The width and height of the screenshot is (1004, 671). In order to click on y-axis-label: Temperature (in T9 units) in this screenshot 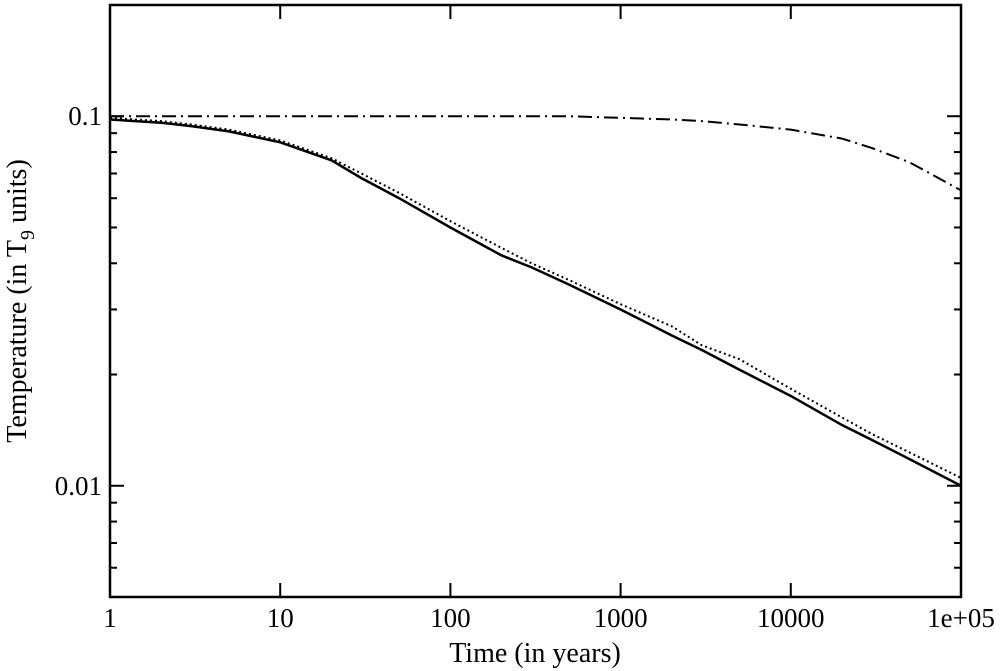, I will do `click(20, 301)`.